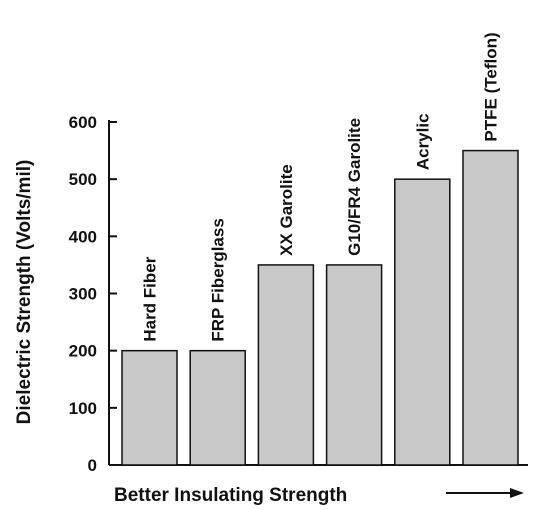 The image size is (533, 510). I want to click on y-tick-label: 400, so click(83, 236).